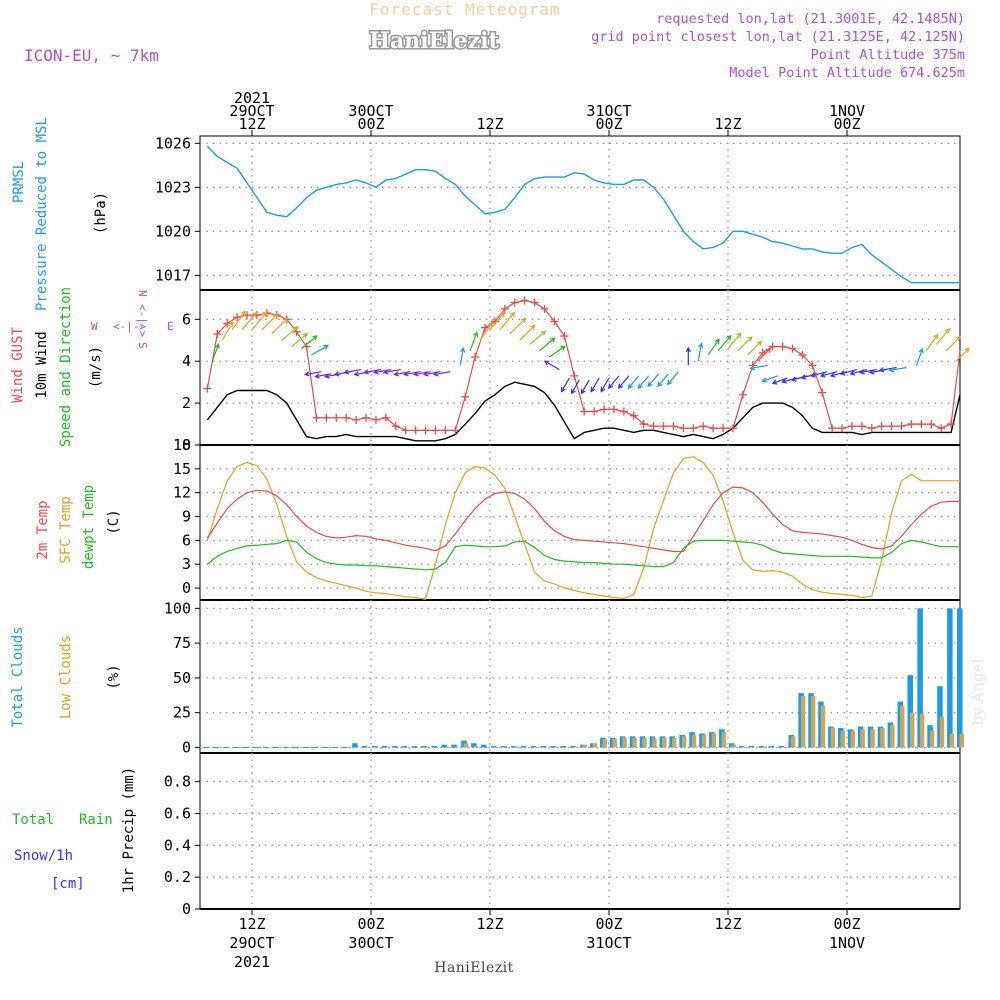 The width and height of the screenshot is (1000, 1000). I want to click on top-time-label: 30OCT, so click(370, 111).